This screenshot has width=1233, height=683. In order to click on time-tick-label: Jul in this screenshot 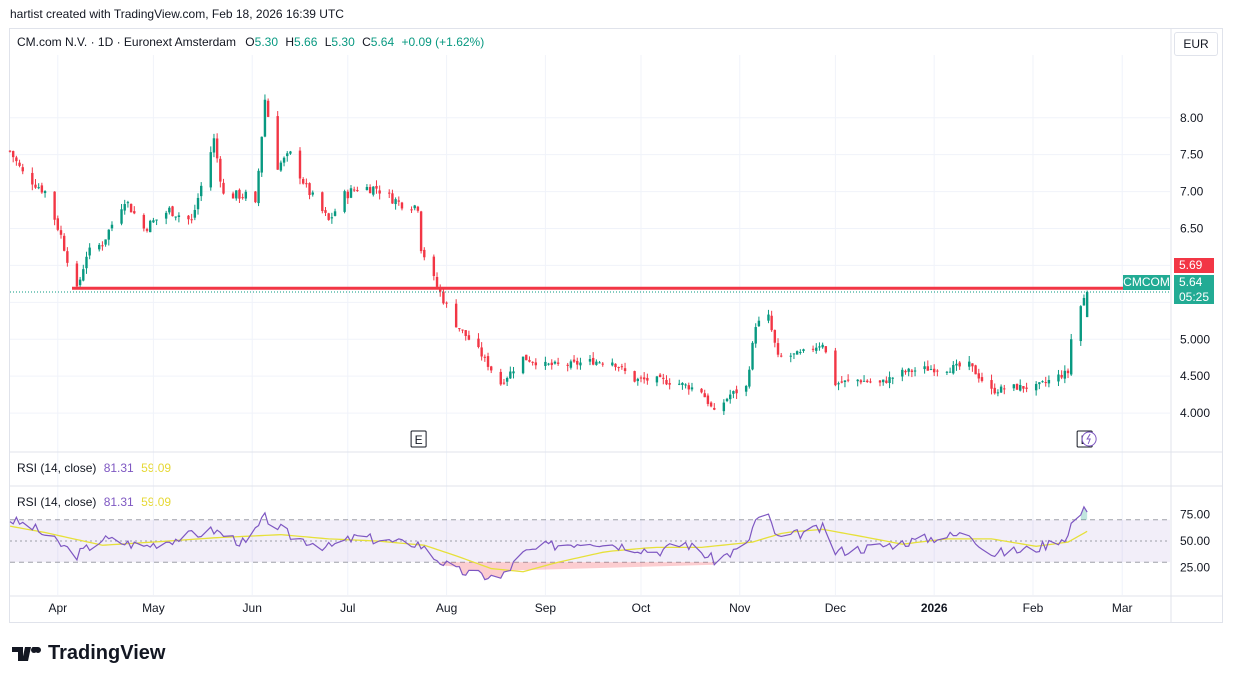, I will do `click(347, 608)`.